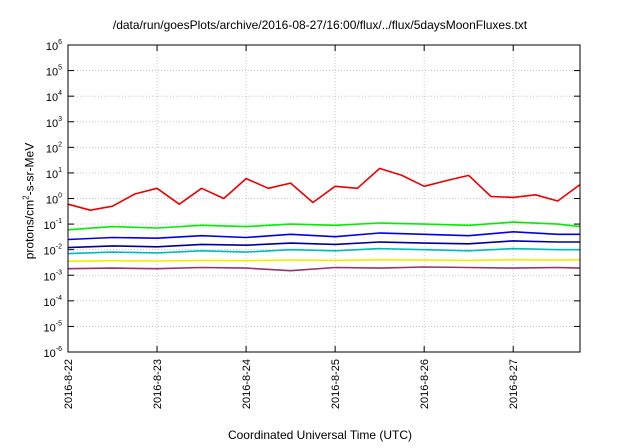  What do you see at coordinates (53, 225) in the screenshot?
I see `y-tick-label: 10⁻¹` at bounding box center [53, 225].